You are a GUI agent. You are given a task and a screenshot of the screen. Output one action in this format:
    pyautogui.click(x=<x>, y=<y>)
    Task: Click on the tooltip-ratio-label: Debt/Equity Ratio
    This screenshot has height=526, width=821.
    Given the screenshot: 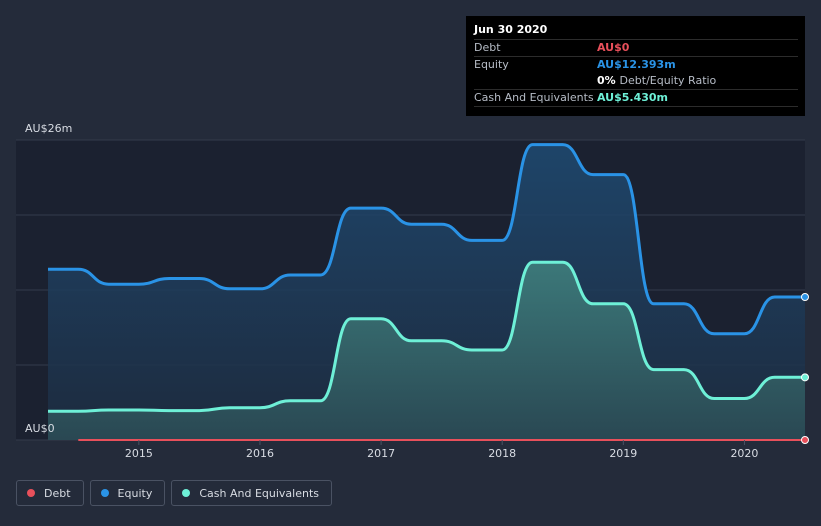 What is the action you would take?
    pyautogui.click(x=668, y=80)
    